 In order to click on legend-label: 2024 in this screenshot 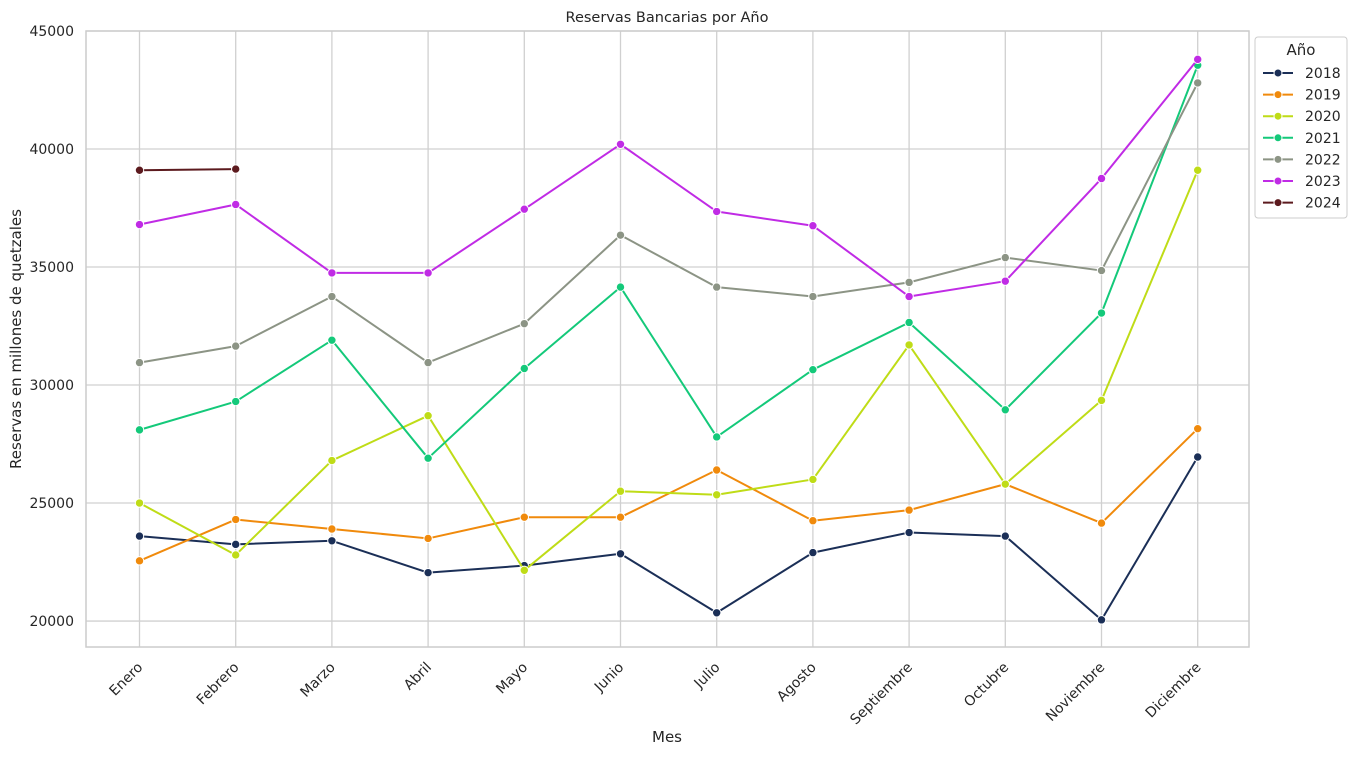, I will do `click(1323, 204)`.